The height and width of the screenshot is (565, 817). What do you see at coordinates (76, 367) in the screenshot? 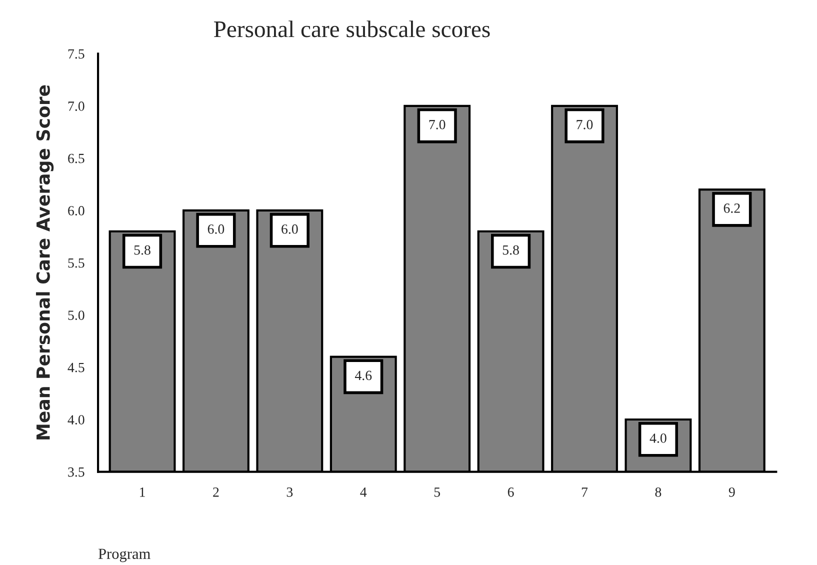
I see `y-tick-label: 4.5` at bounding box center [76, 367].